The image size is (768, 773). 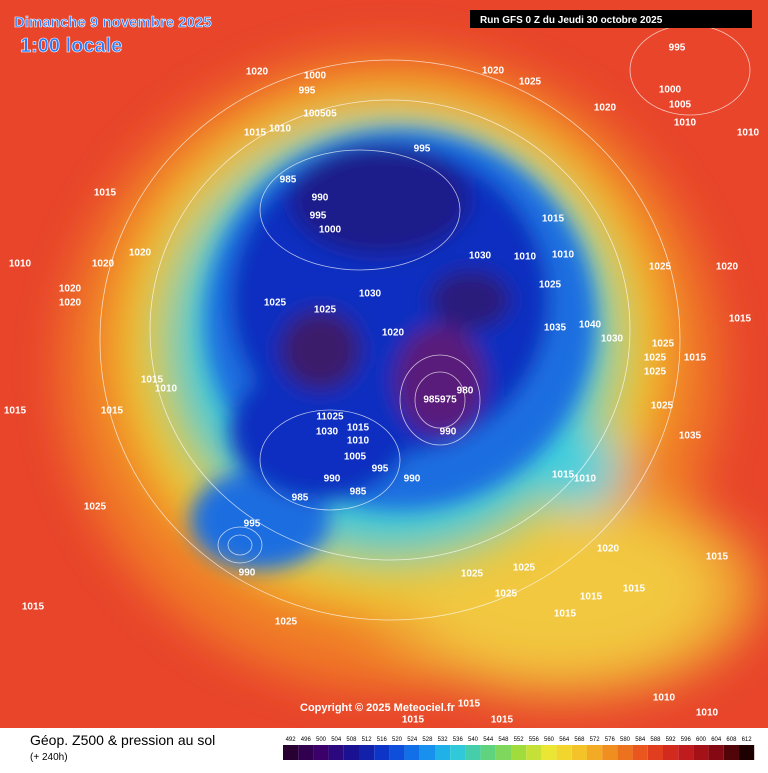 I want to click on legend-label: 508, so click(x=351, y=740).